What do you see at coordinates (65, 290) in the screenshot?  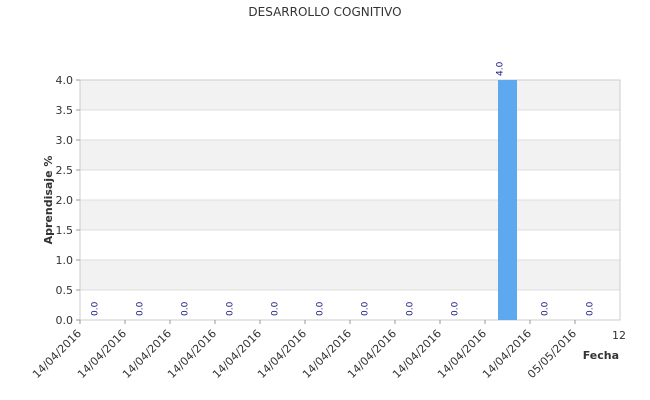 I see `y-tick-label: 0.5` at bounding box center [65, 290].